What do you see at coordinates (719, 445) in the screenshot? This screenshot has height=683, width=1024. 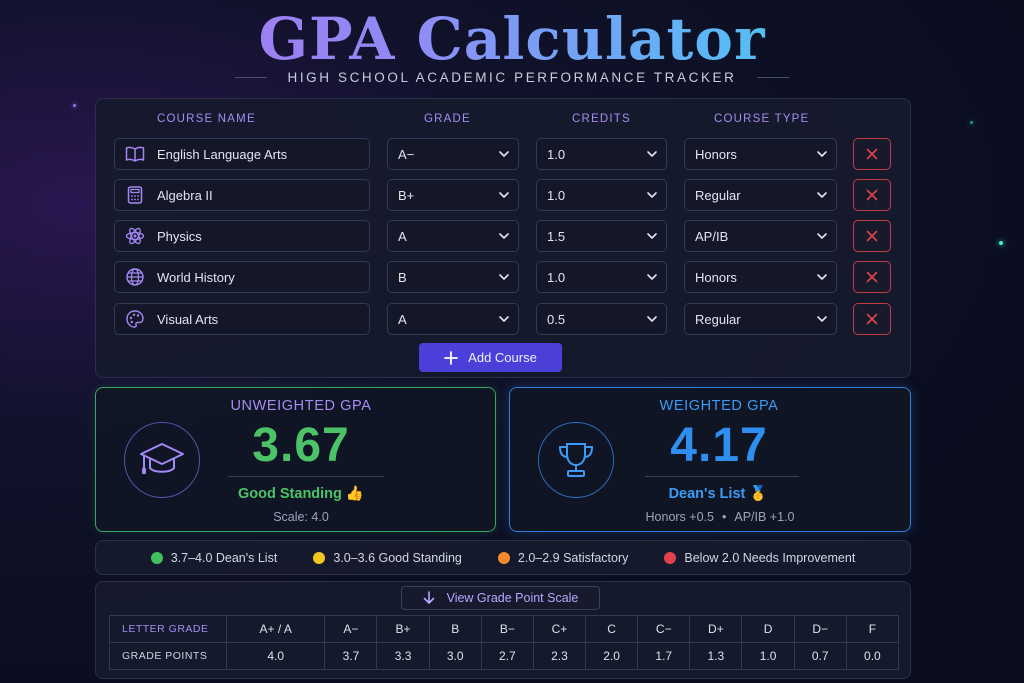 I see `weighted-gpa-value: 4.17` at bounding box center [719, 445].